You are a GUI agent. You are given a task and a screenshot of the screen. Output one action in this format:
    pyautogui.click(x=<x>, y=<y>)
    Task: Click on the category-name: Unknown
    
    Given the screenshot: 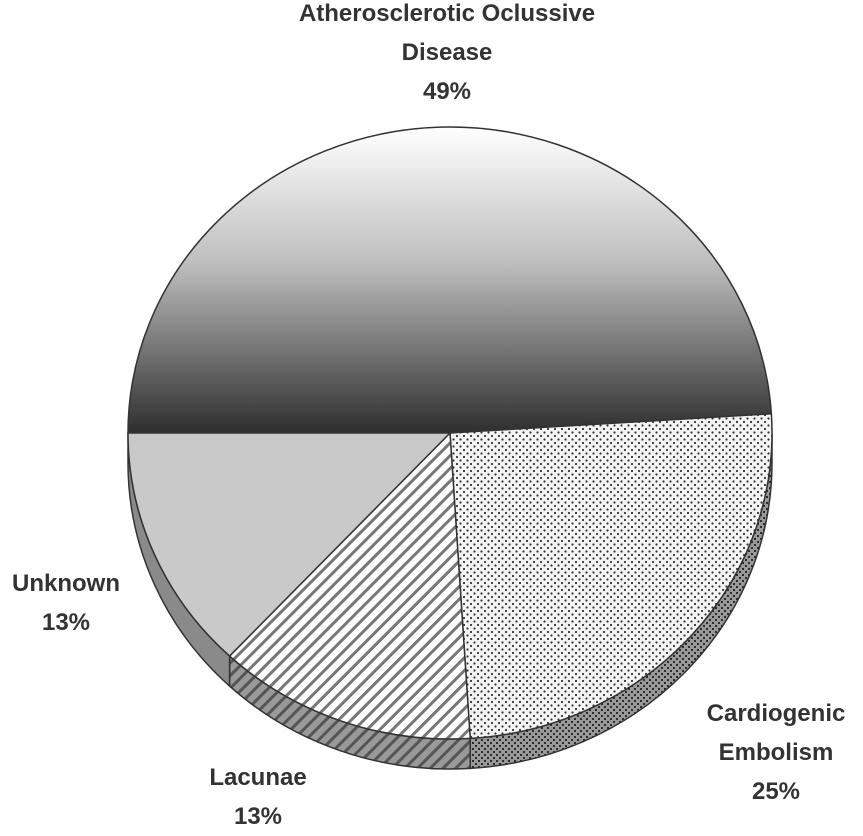 What is the action you would take?
    pyautogui.click(x=66, y=583)
    